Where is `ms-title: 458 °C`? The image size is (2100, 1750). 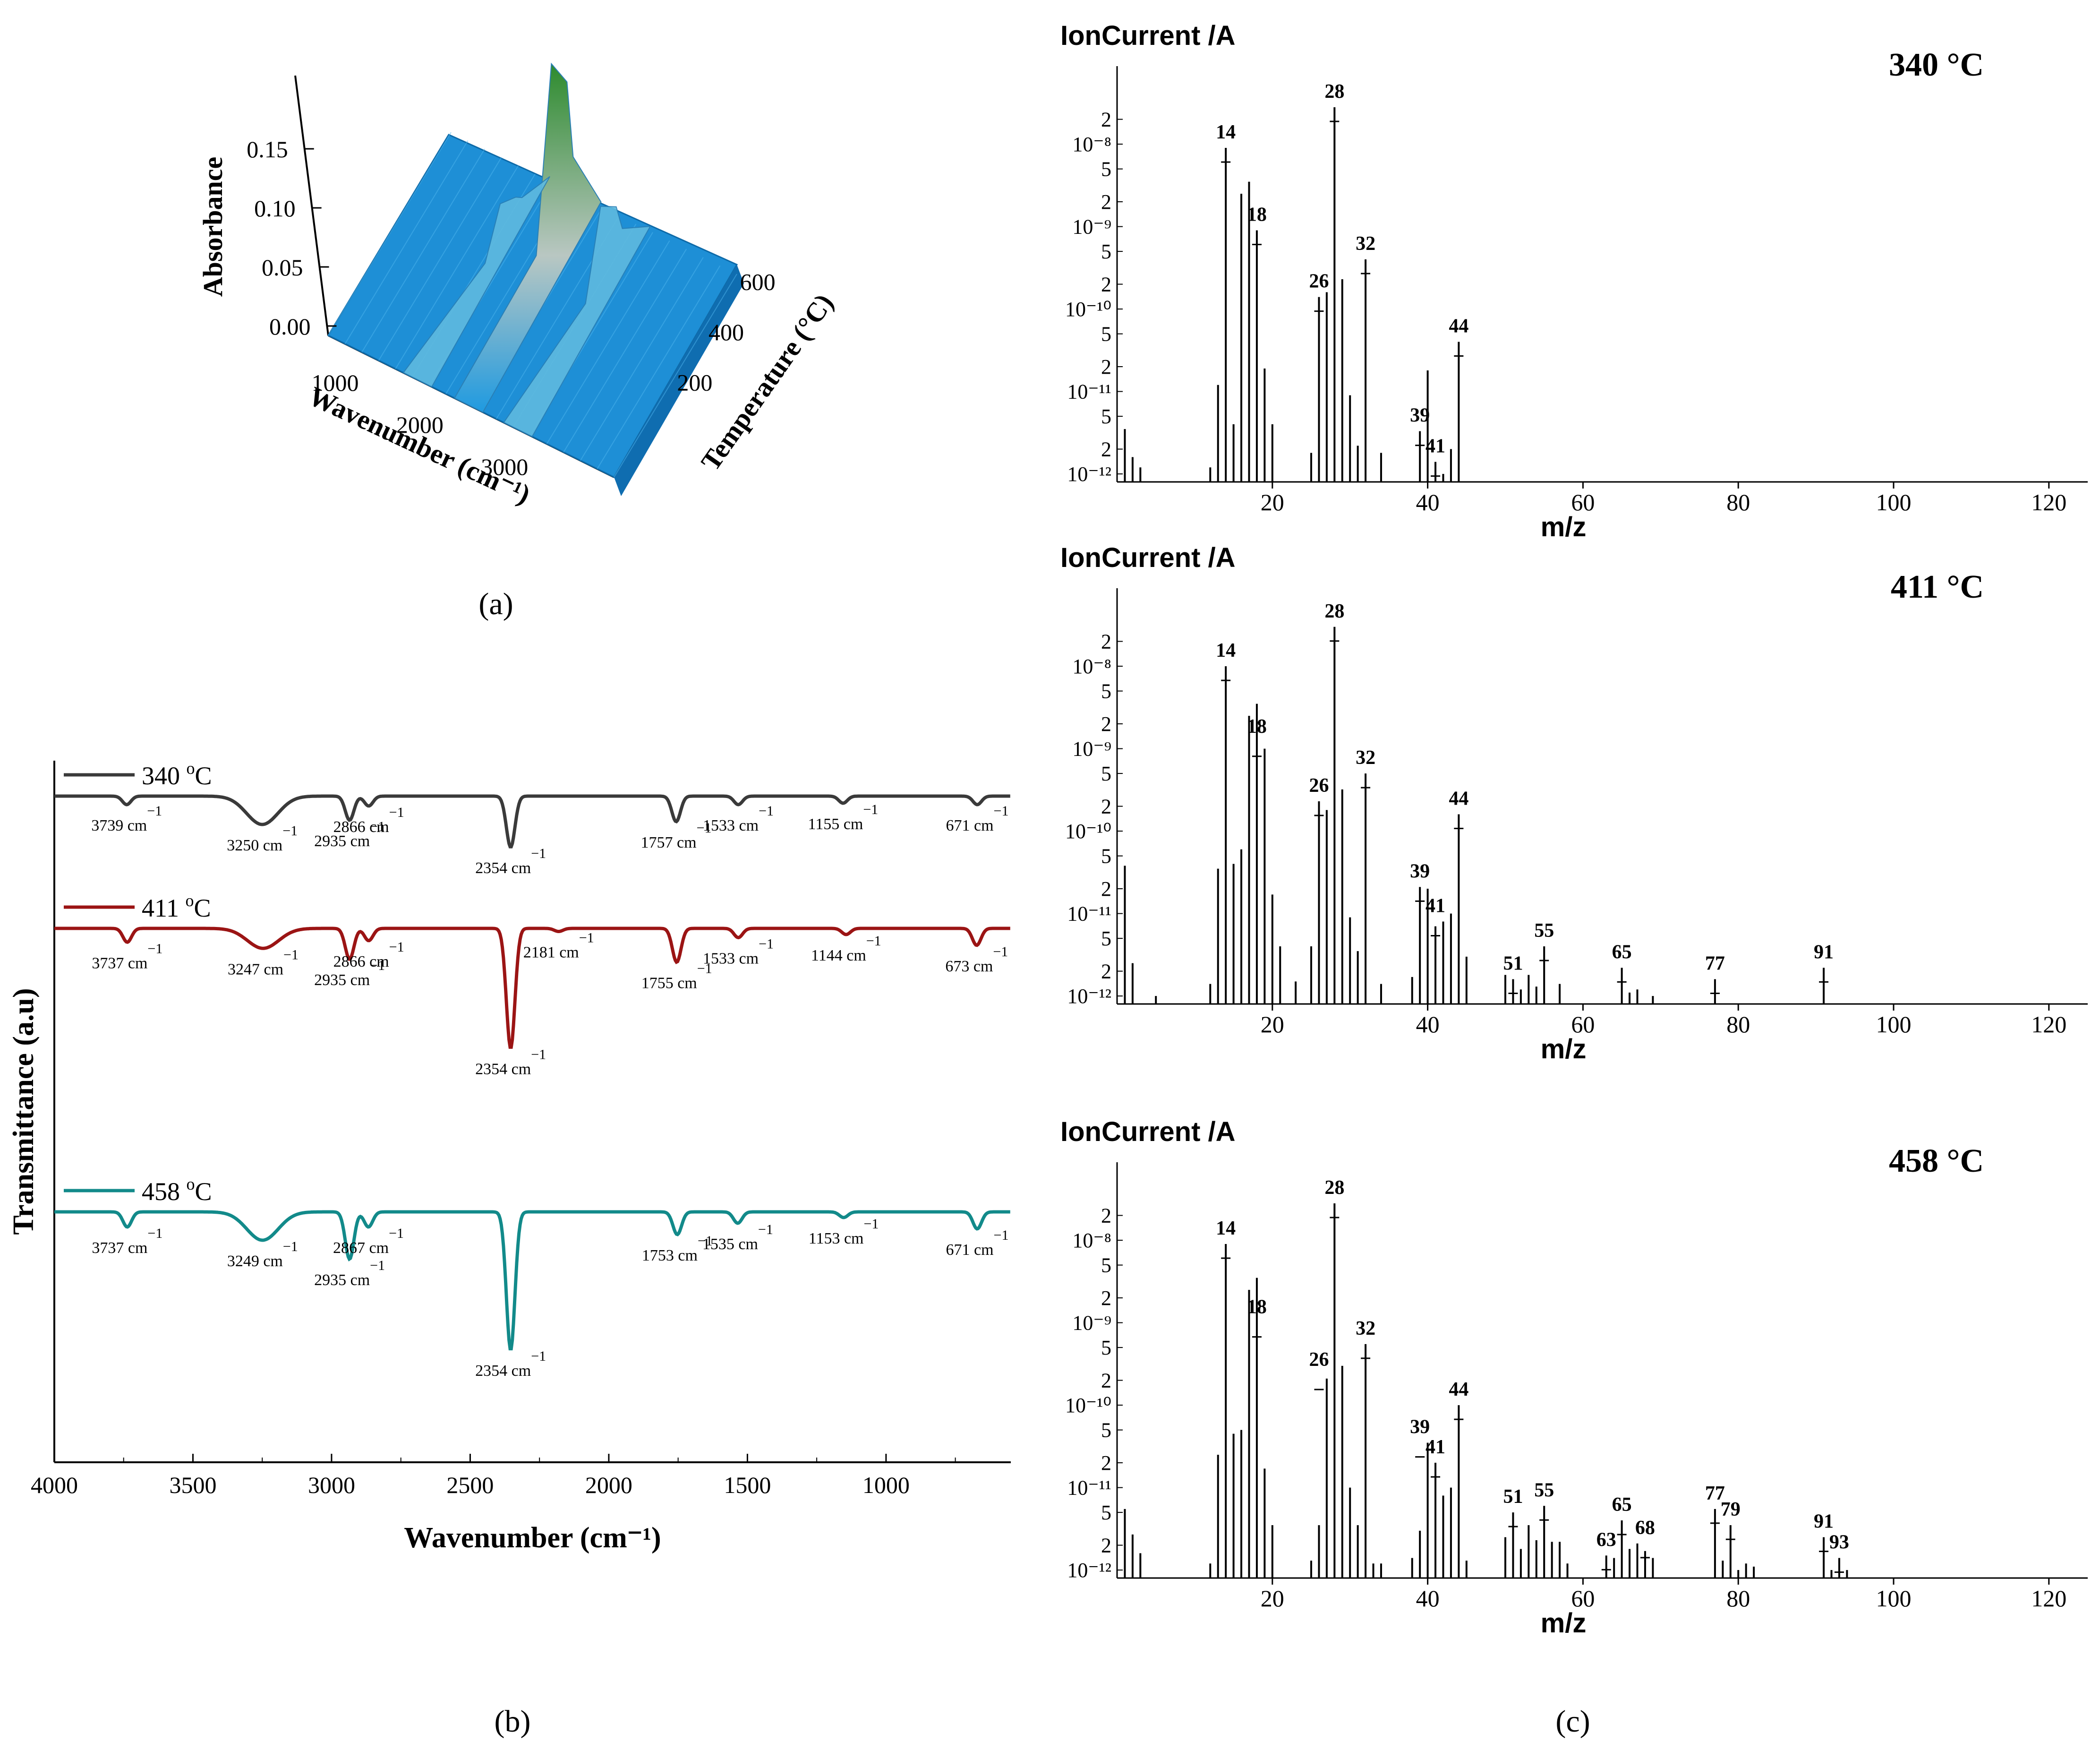 ms-title: 458 °C is located at coordinates (1936, 1161).